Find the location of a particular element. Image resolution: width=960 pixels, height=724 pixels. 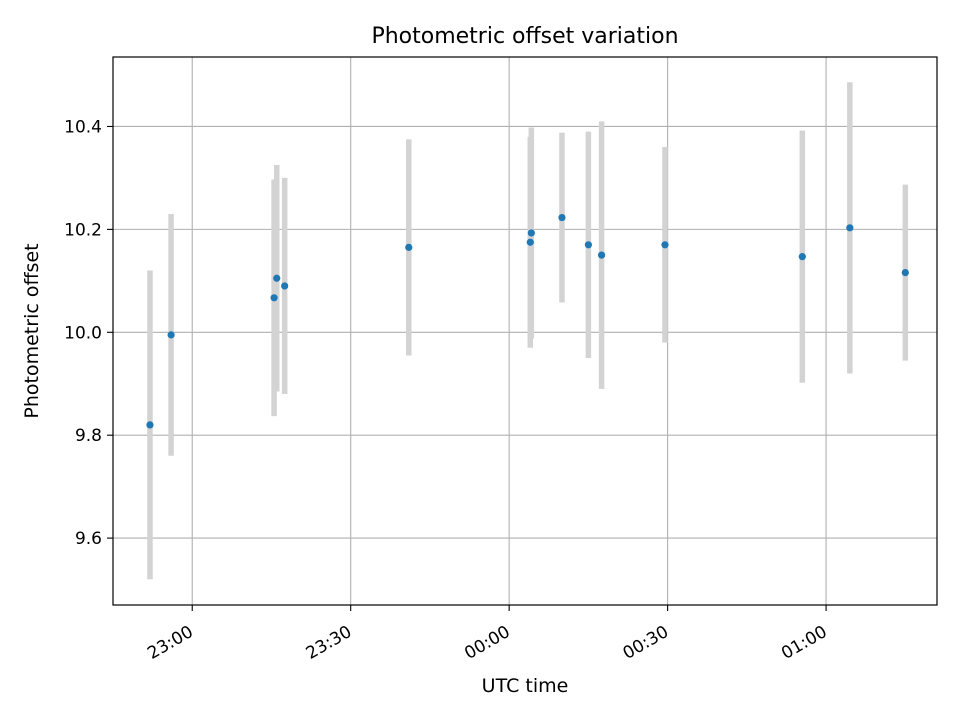

y-axis-ticks: 9.6 9.8 10.0 10.2 10.4 is located at coordinates (88, 333).